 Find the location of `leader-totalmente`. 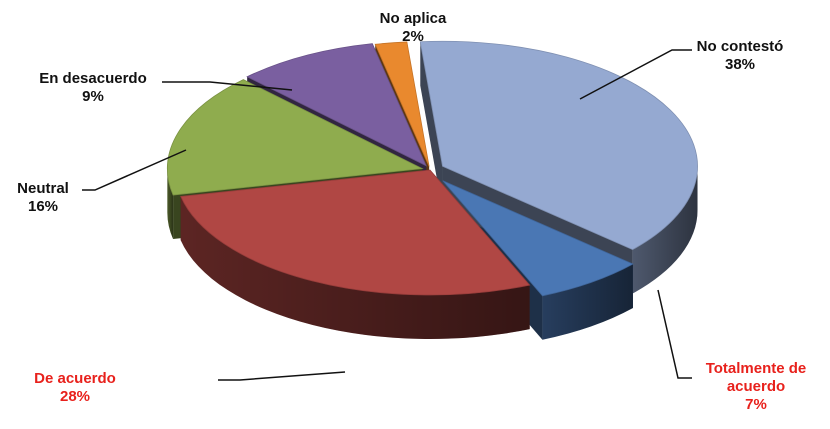

leader-totalmente is located at coordinates (674, 334).